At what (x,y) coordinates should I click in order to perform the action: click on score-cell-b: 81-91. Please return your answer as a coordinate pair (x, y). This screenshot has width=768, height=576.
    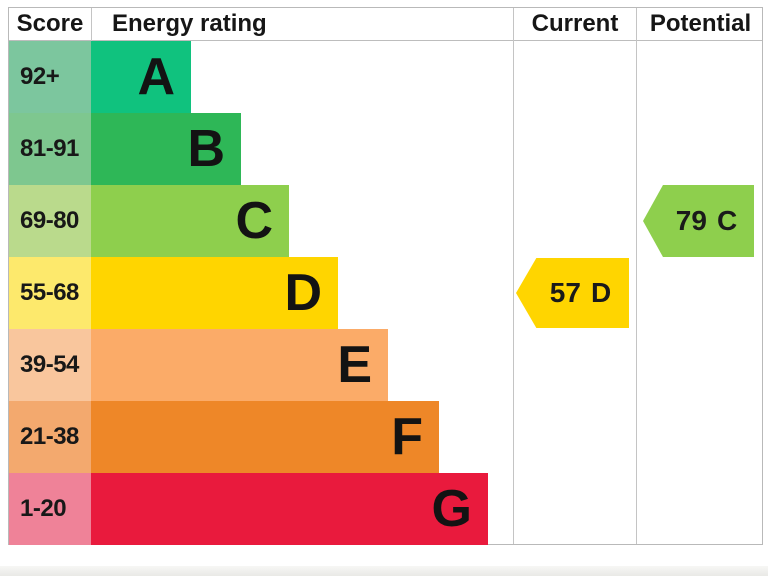
    Looking at the image, I should click on (50, 149).